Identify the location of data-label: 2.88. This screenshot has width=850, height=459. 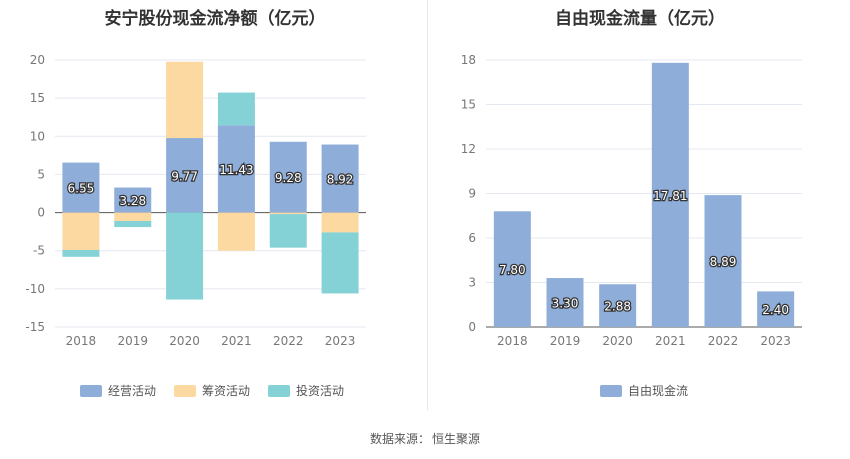
(617, 307).